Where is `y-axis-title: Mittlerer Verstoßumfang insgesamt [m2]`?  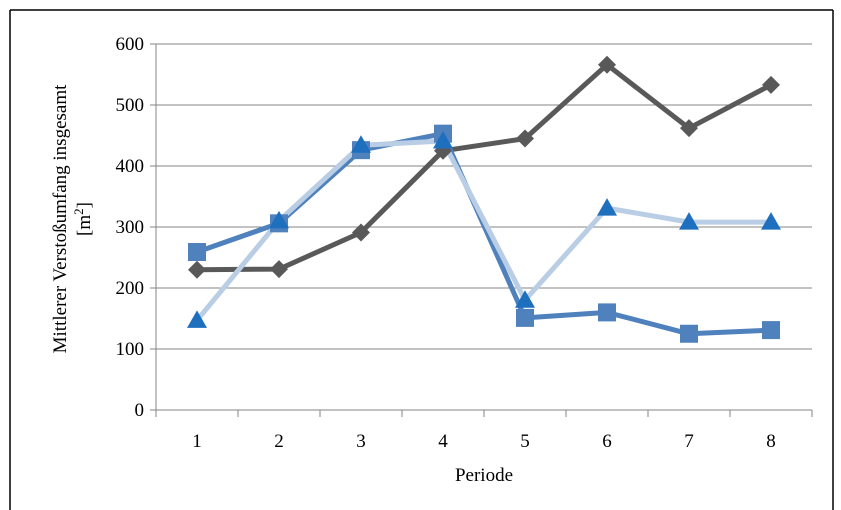
y-axis-title: Mittlerer Verstoßumfang insgesamt [m2] is located at coordinates (72, 218).